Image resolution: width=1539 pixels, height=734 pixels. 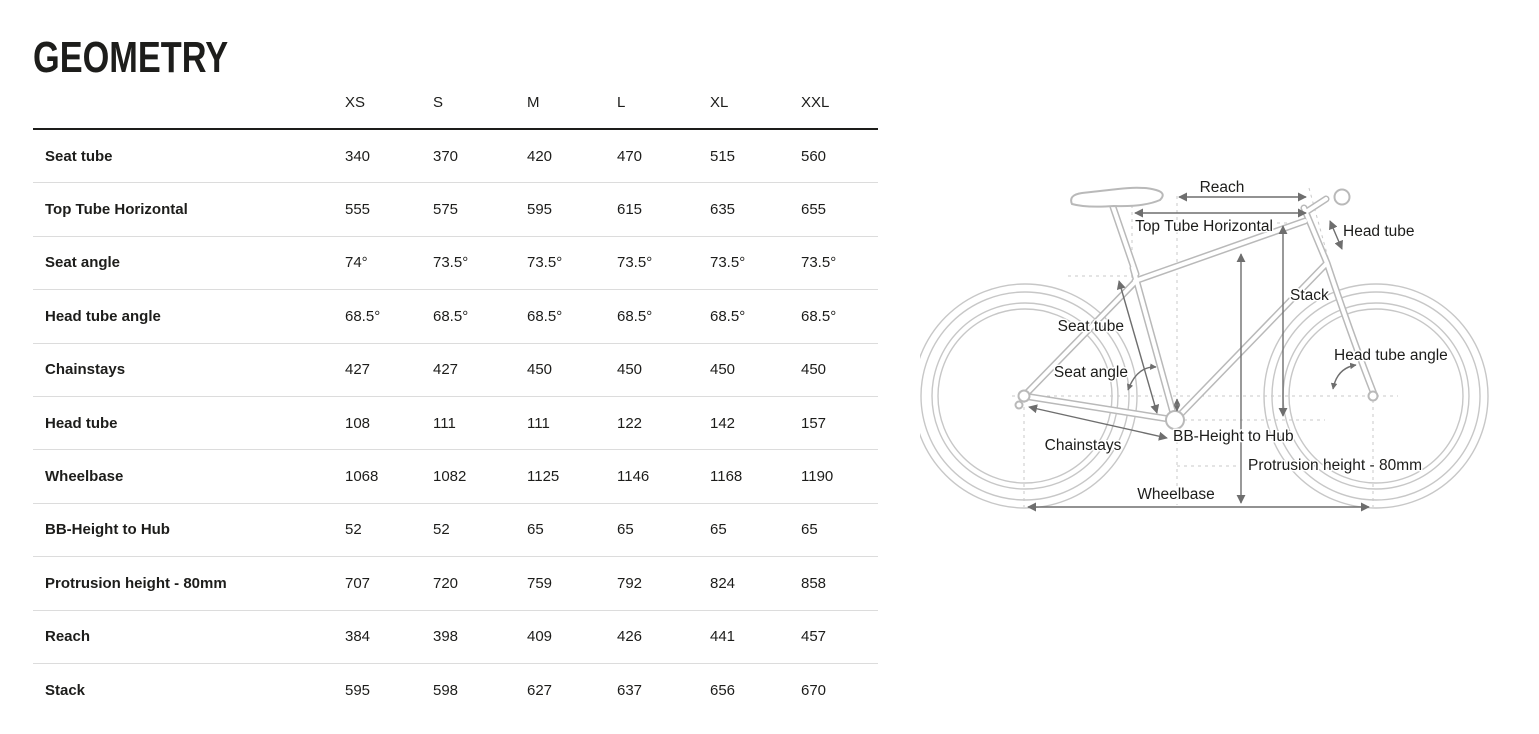 What do you see at coordinates (116, 210) in the screenshot?
I see `row-label: Top Tube Horizontal` at bounding box center [116, 210].